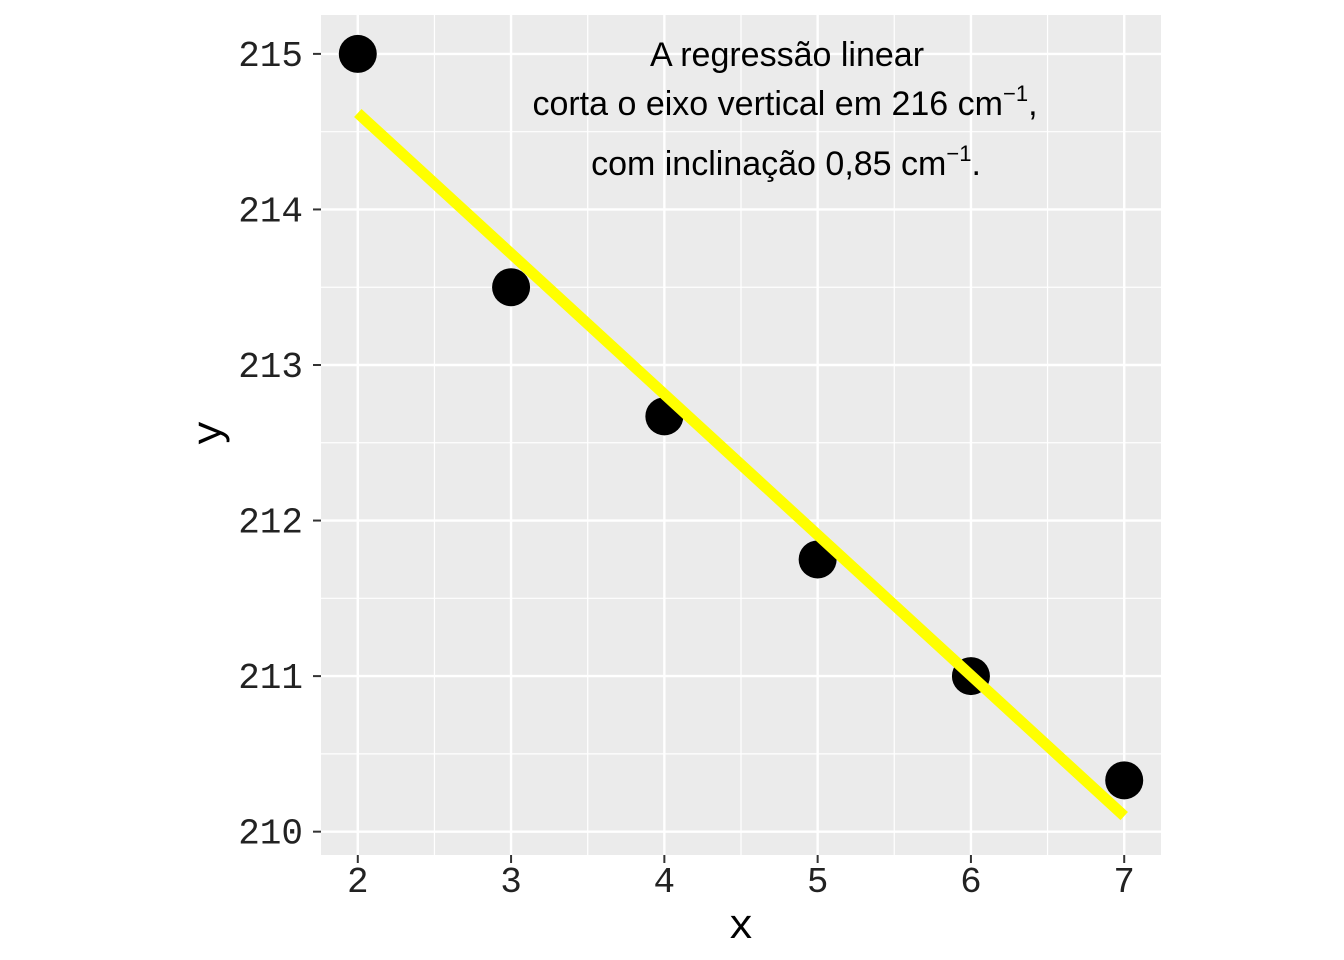 The image size is (1344, 960). I want to click on annotation-line-2: corta o eixo vertical em 216 cm−1,, so click(784, 102).